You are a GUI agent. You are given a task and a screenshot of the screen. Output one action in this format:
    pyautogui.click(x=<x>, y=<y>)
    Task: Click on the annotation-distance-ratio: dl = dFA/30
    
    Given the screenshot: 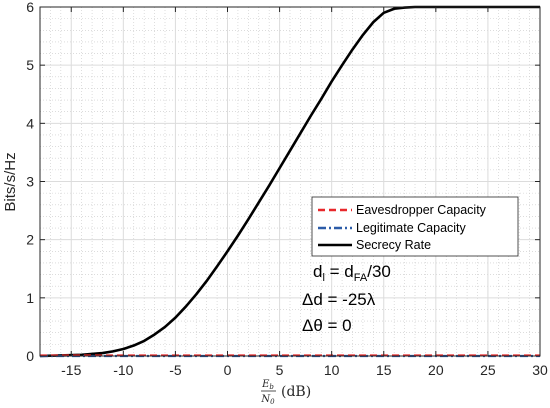 What is the action you would take?
    pyautogui.click(x=352, y=273)
    